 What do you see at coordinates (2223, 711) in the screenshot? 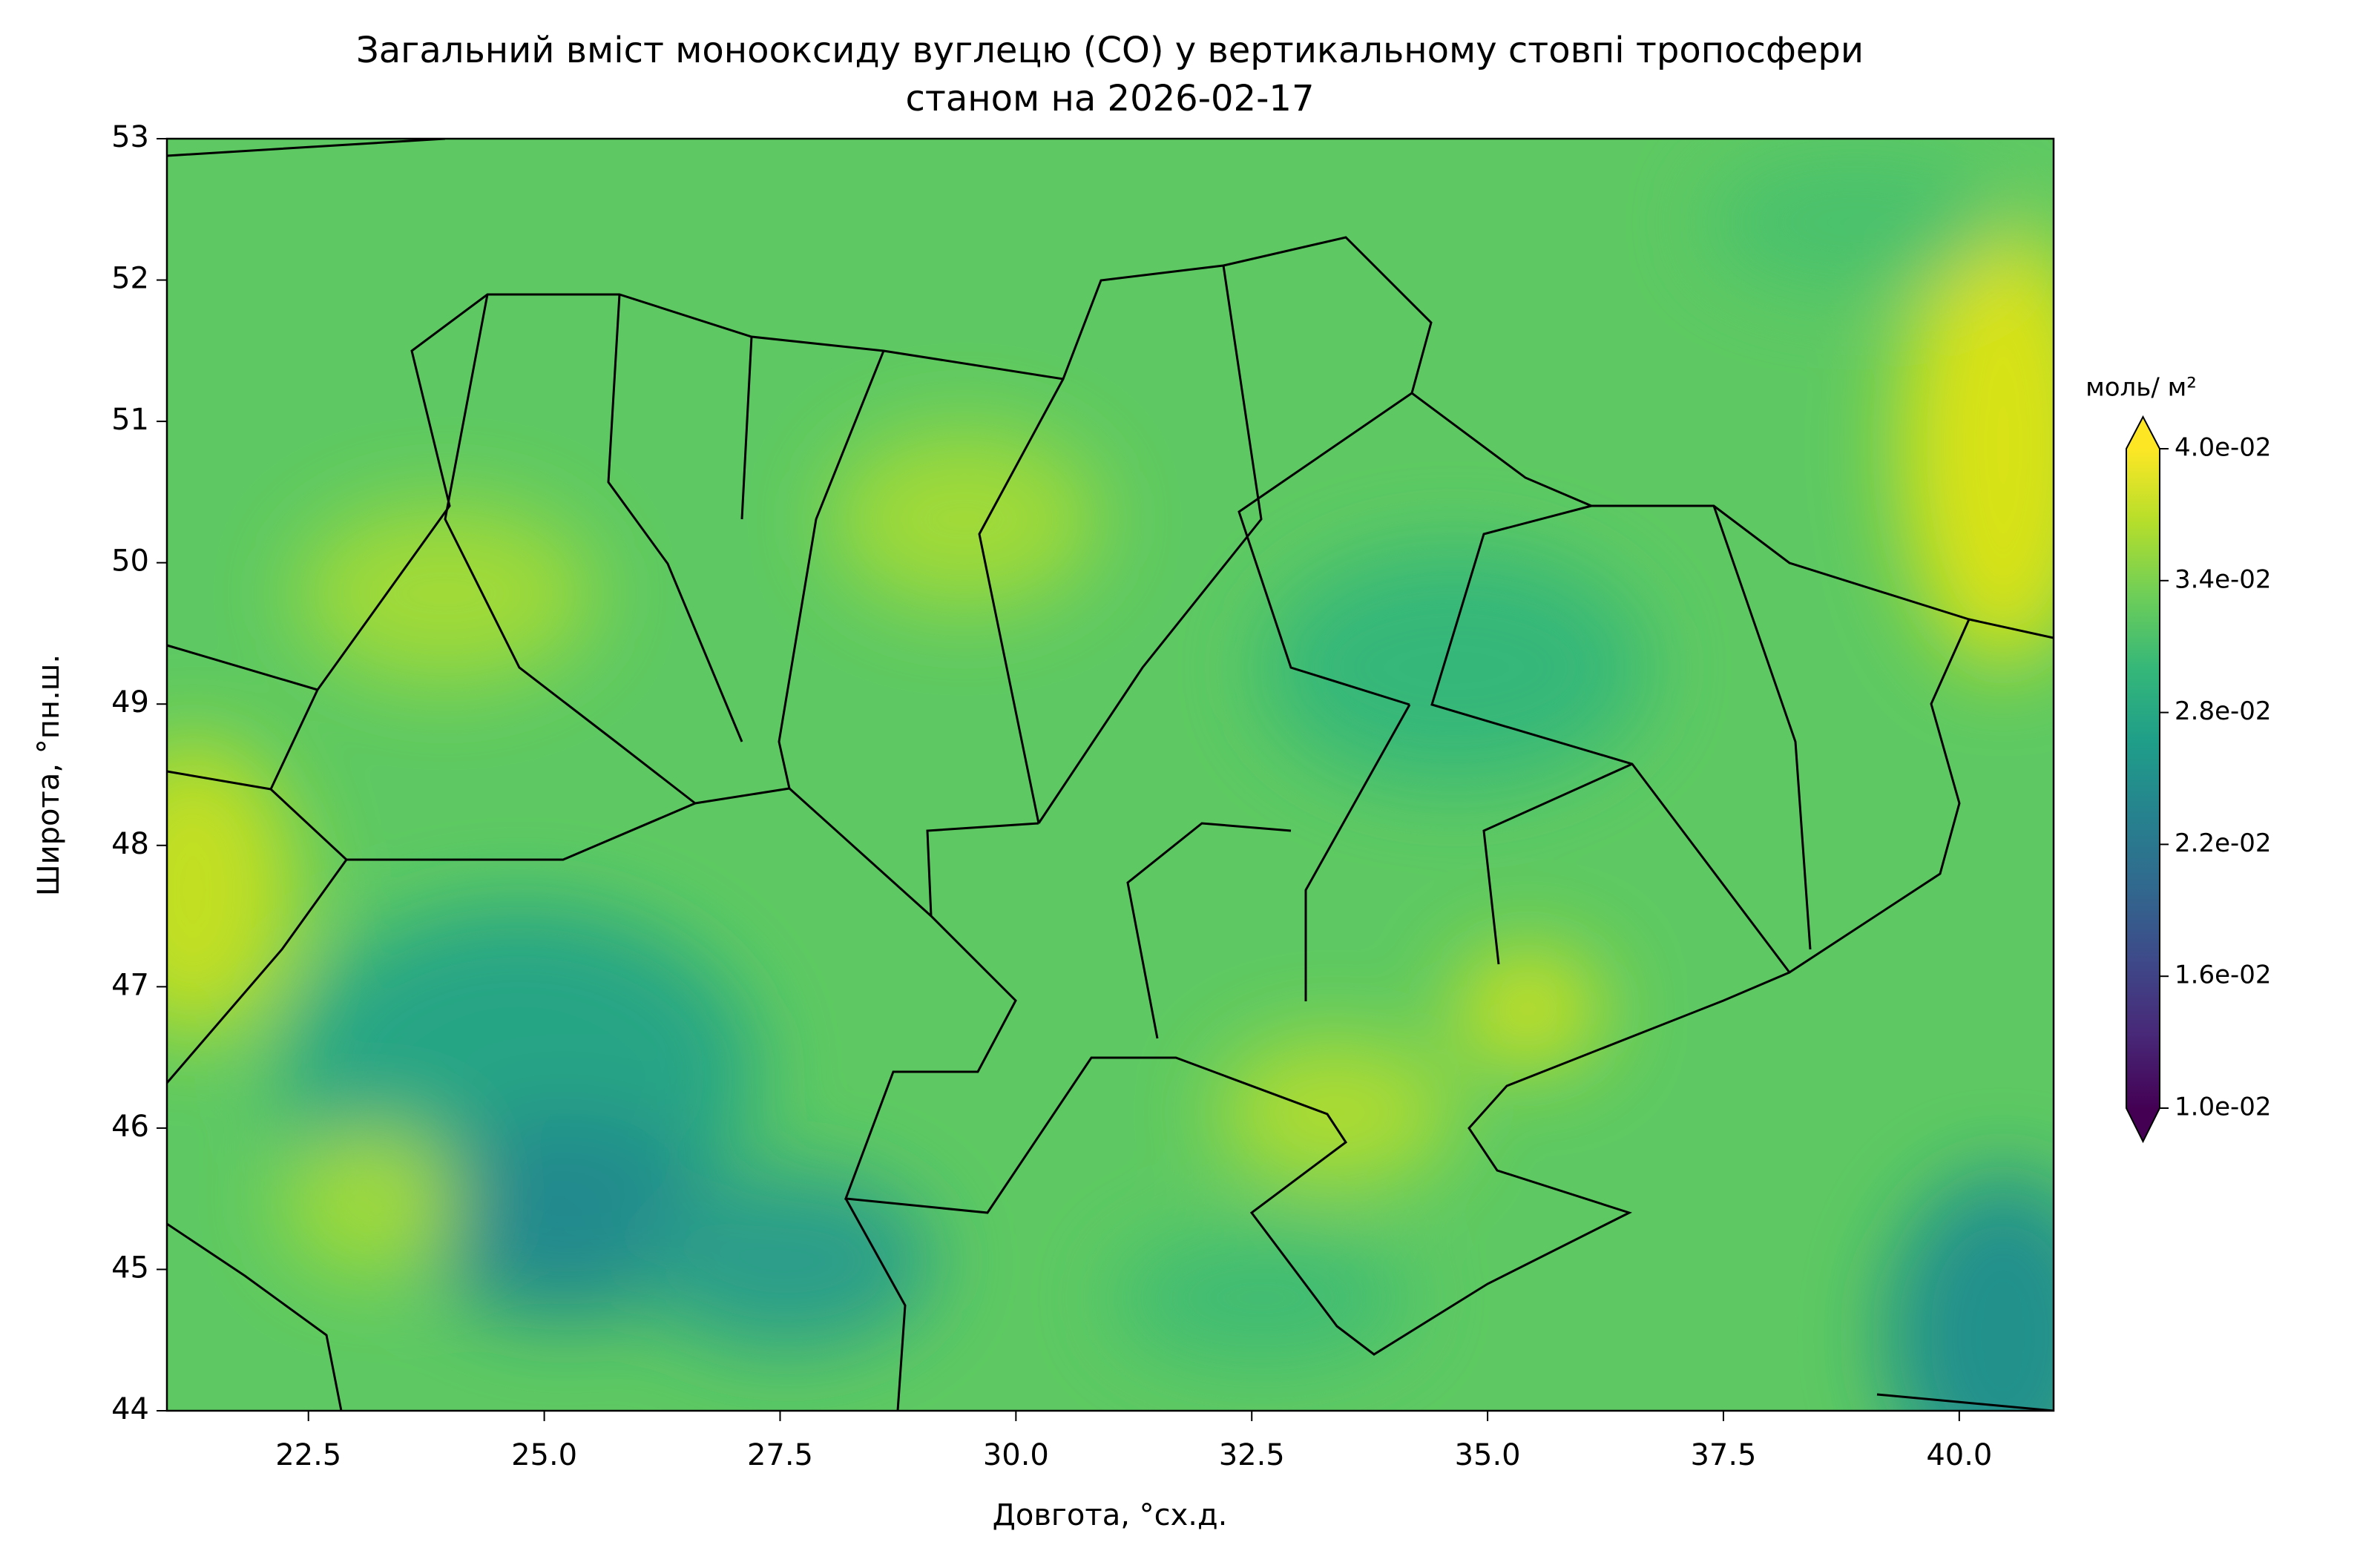
I see `colorbar-tick-label: 2.8e-02` at bounding box center [2223, 711].